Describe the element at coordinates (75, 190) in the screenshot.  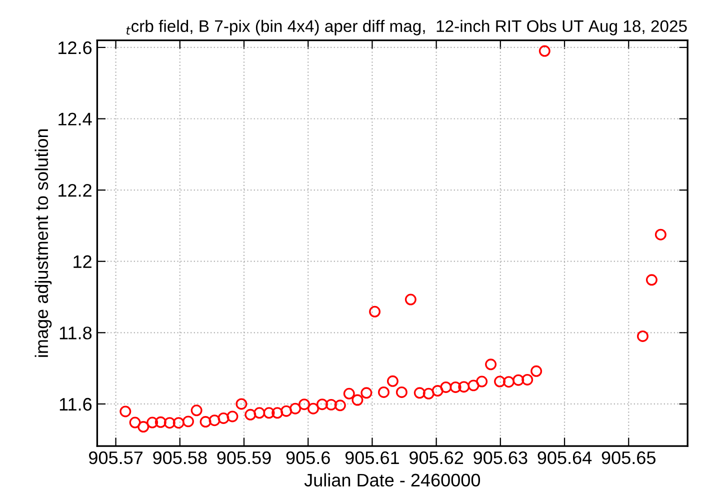
I see `y-tick-label: 12.2` at that location.